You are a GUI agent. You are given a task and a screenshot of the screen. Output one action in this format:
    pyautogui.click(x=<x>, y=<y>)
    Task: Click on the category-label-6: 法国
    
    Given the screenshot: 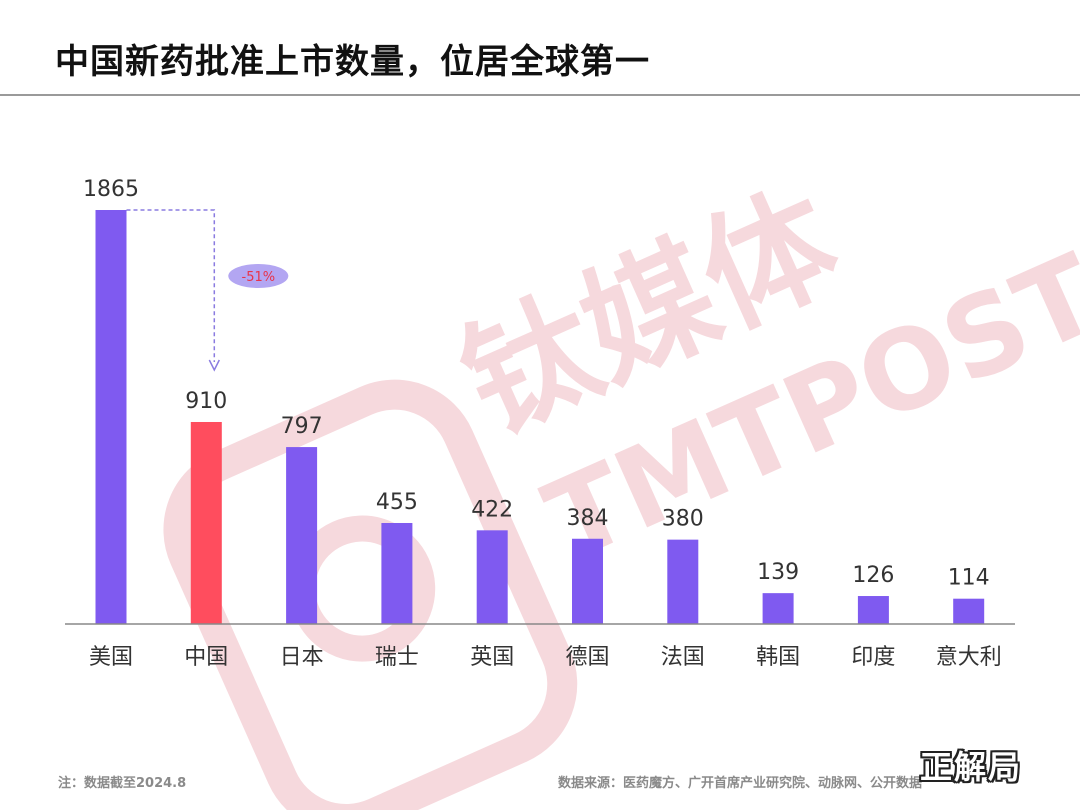 What is the action you would take?
    pyautogui.click(x=683, y=657)
    